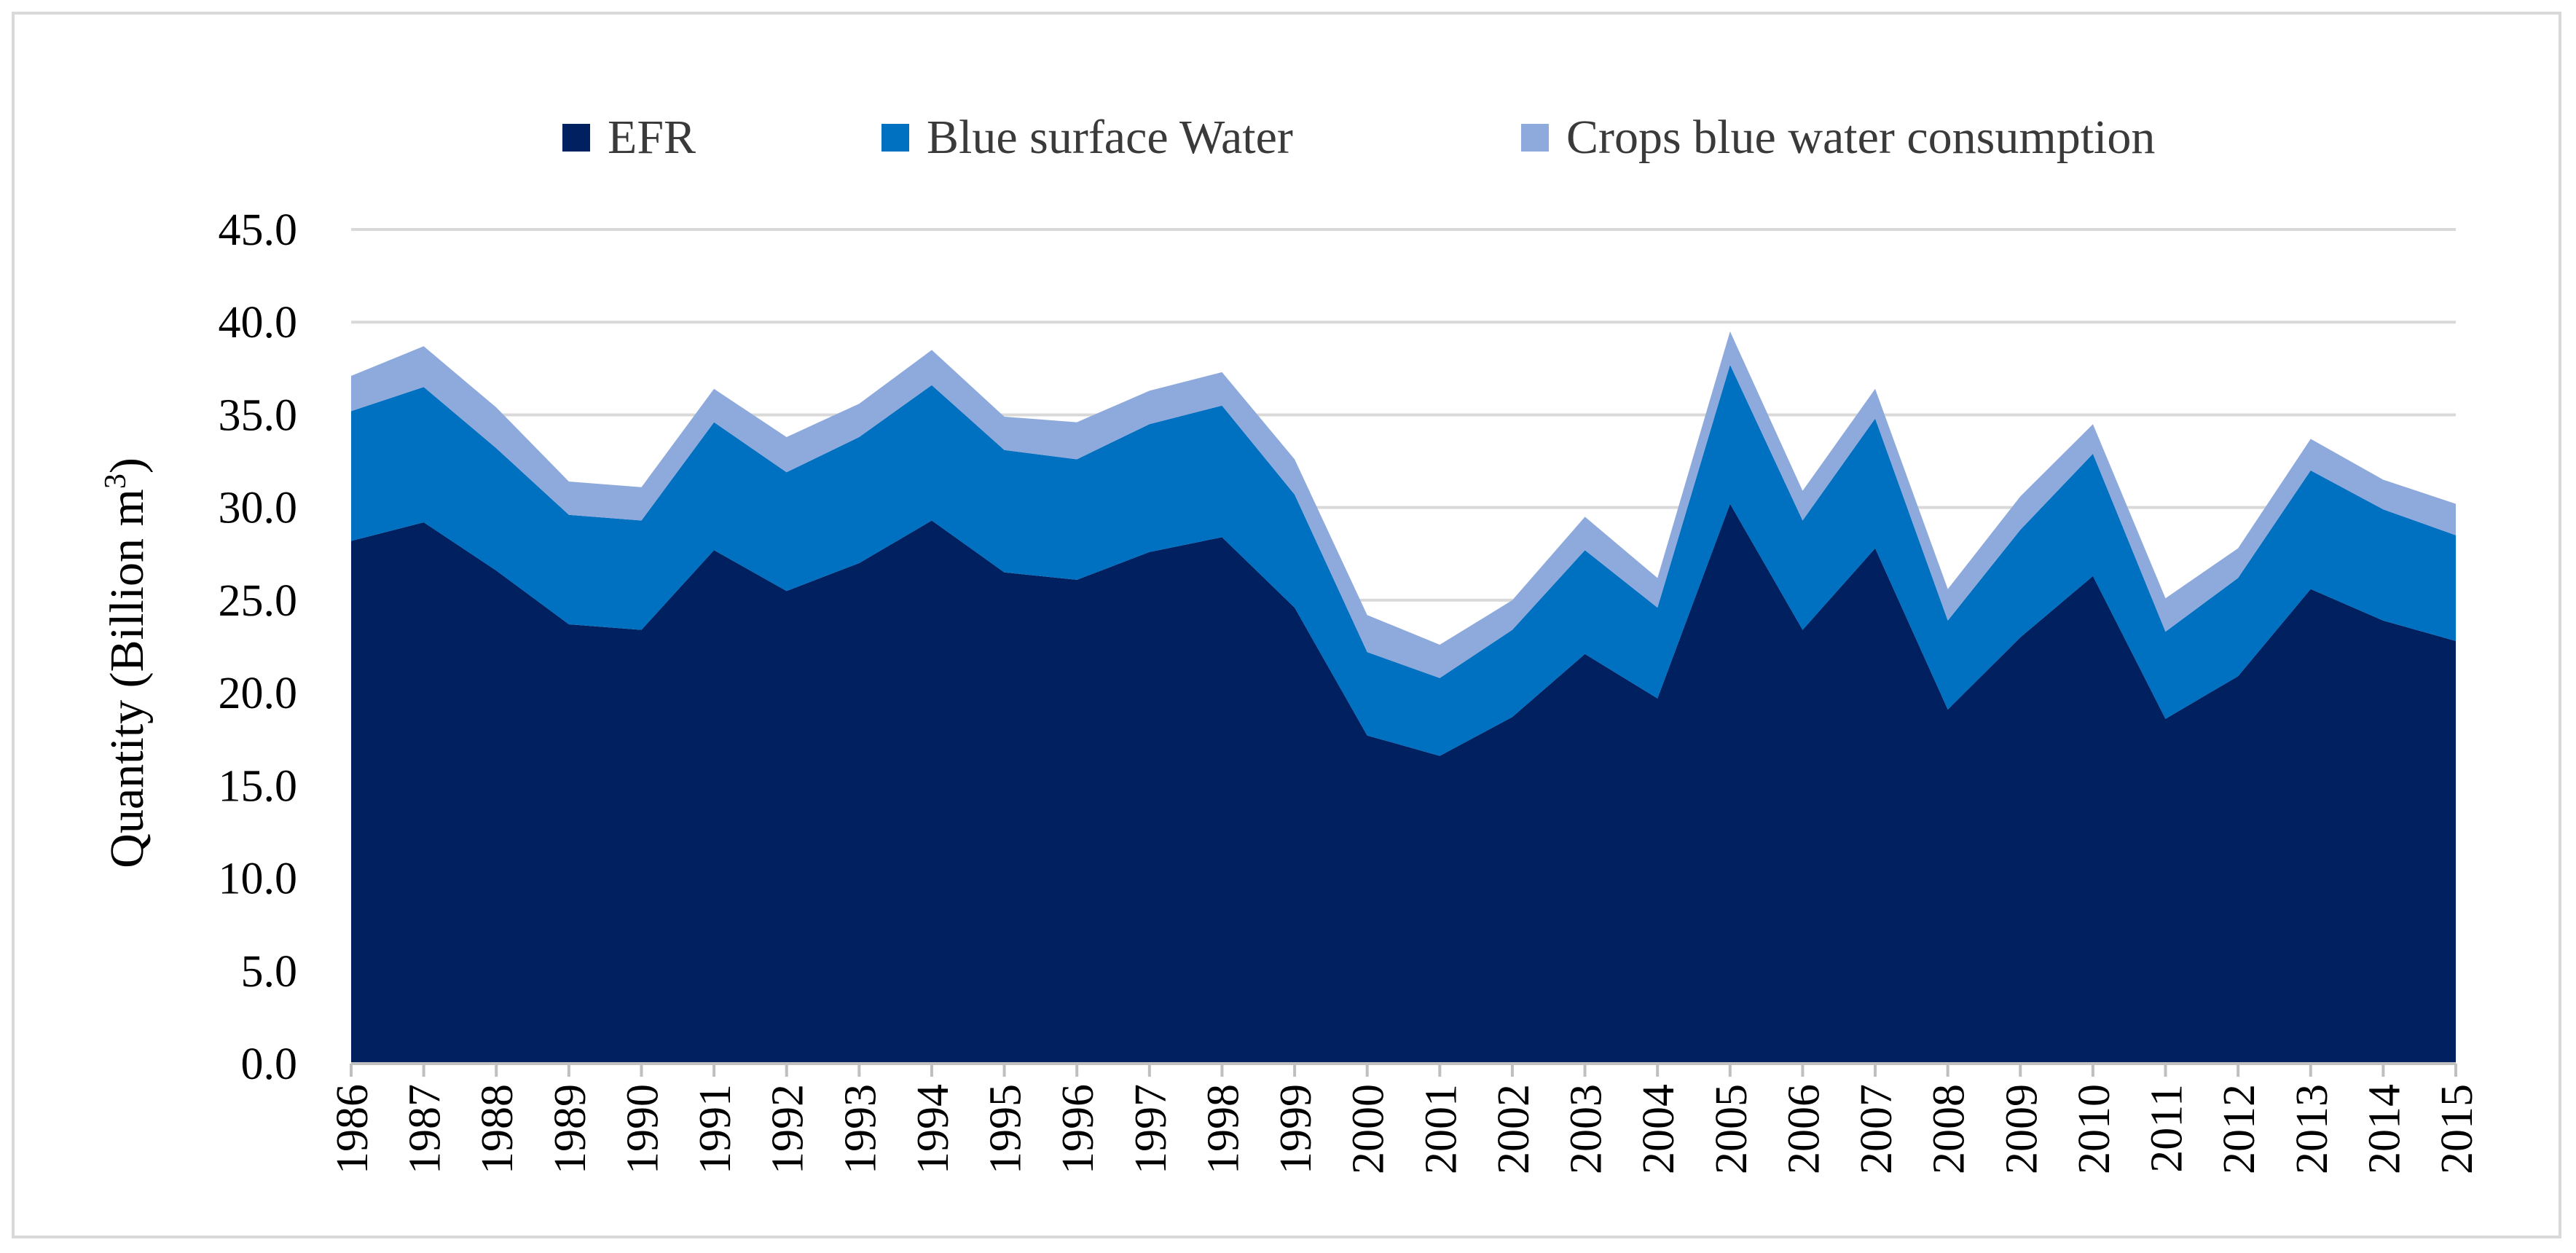  Describe the element at coordinates (1441, 1129) in the screenshot. I see `x-tick-label: 2001` at that location.